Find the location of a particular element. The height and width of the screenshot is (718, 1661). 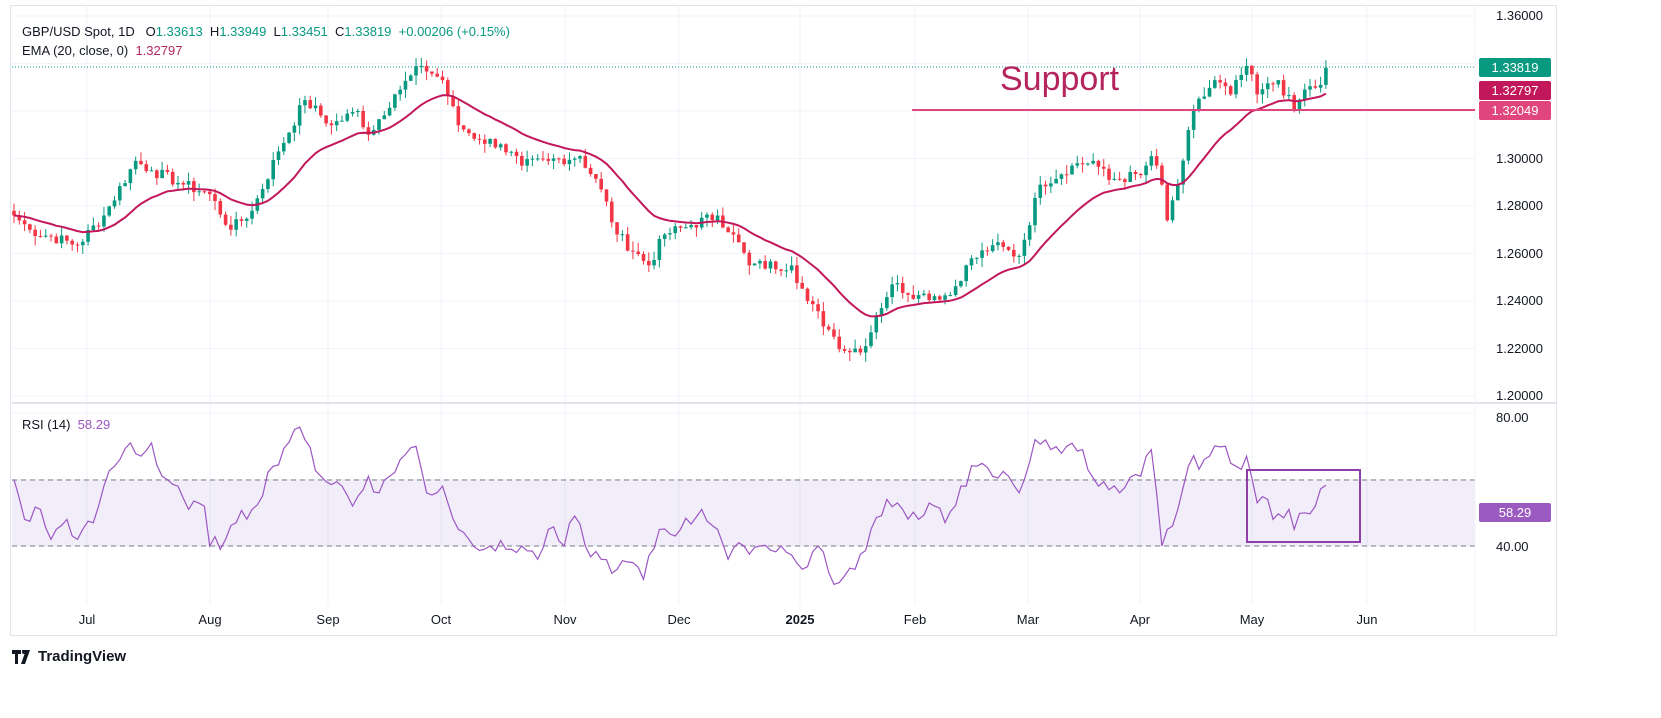

support-annotation: Support is located at coordinates (1060, 79).